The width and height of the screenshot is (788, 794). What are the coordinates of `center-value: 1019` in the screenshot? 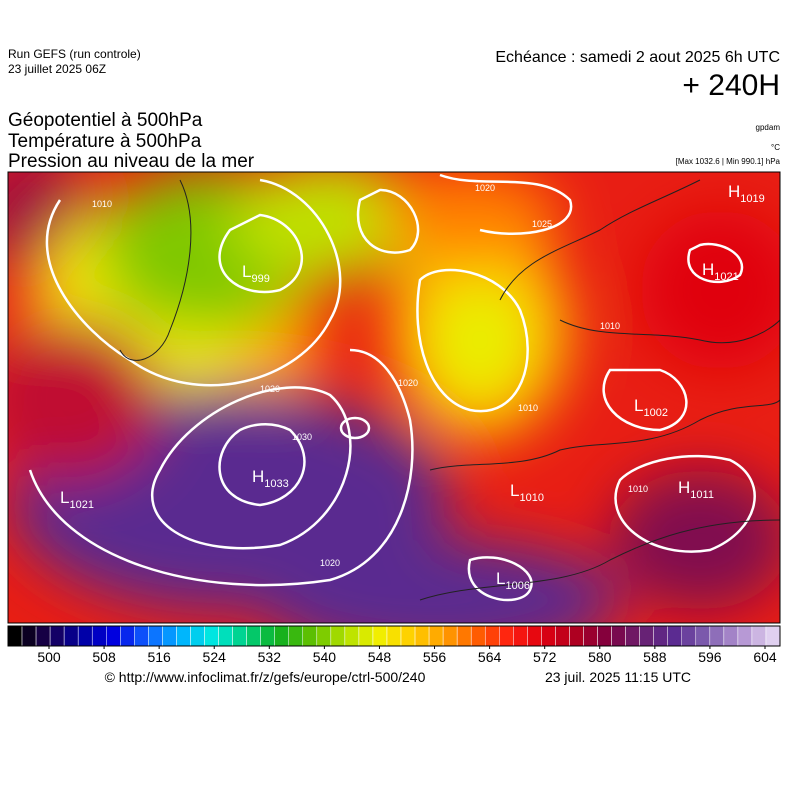 It's located at (752, 199).